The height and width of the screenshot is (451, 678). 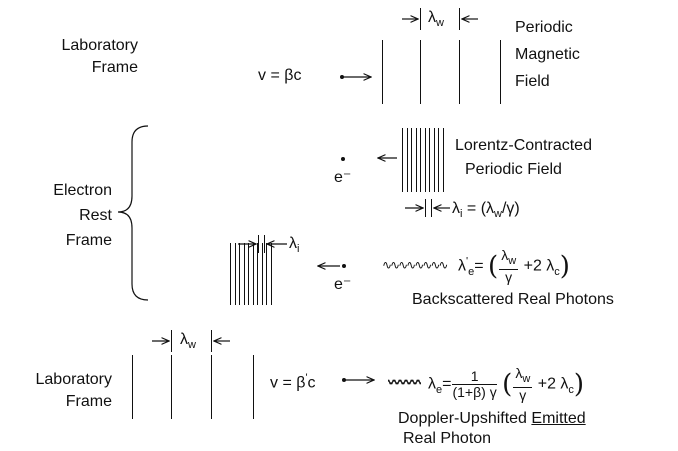 I want to click on velocity-label-top: v = βc, so click(x=280, y=75).